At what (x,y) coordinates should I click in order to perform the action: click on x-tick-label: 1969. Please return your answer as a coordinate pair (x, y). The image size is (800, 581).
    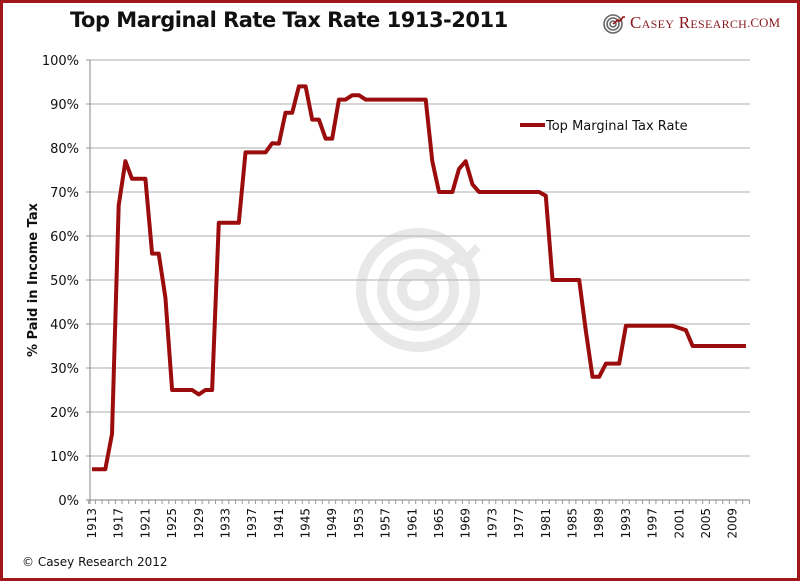
    Looking at the image, I should click on (466, 523).